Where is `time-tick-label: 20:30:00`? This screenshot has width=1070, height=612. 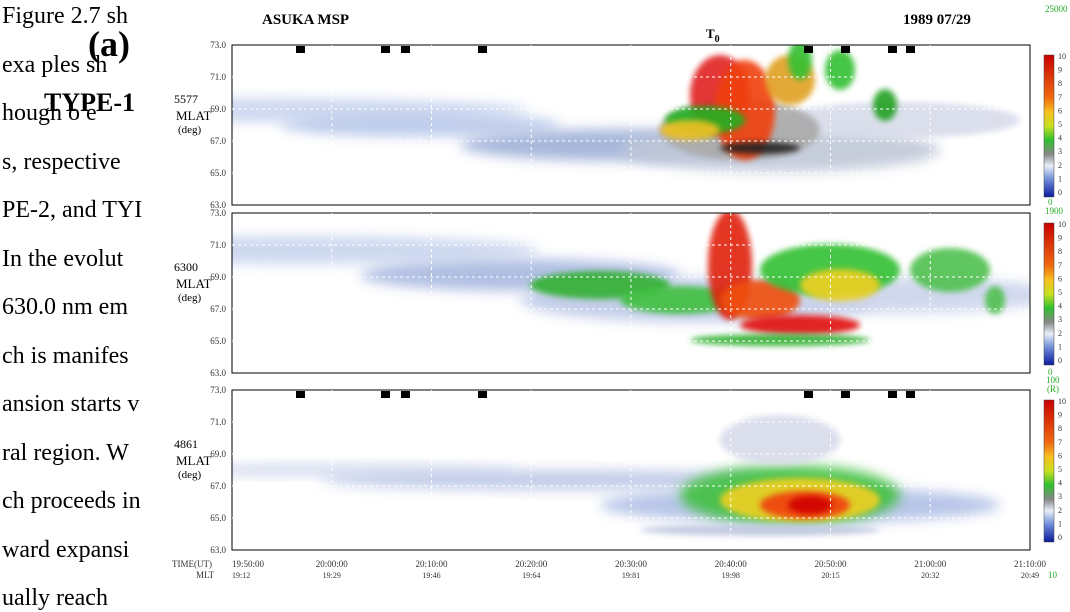
time-tick-label: 20:30:00 is located at coordinates (631, 564).